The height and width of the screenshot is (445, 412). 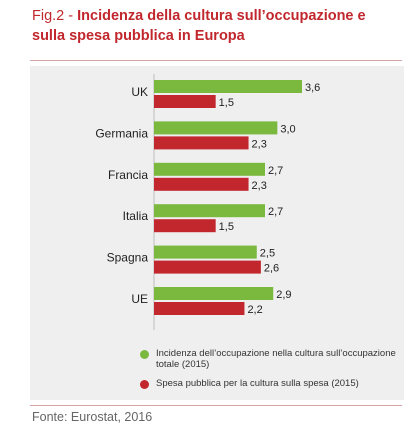 I want to click on category-label: Italia, so click(x=136, y=216).